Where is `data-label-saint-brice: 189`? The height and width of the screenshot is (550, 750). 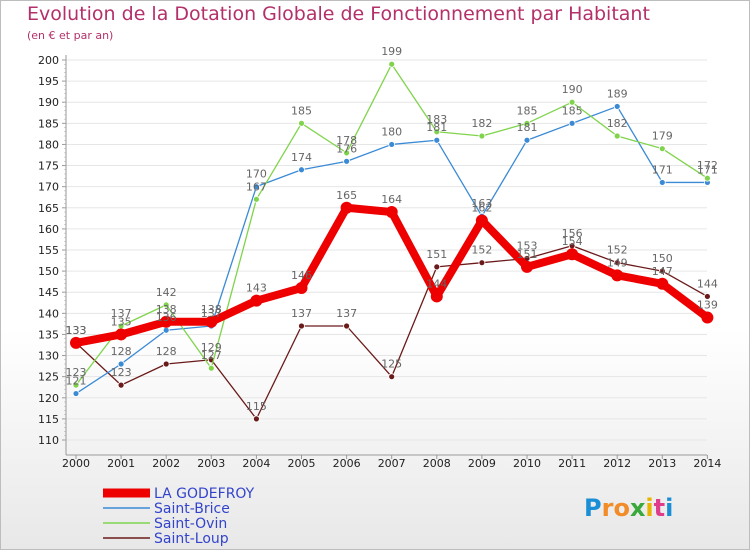 data-label-saint-brice: 189 is located at coordinates (617, 93).